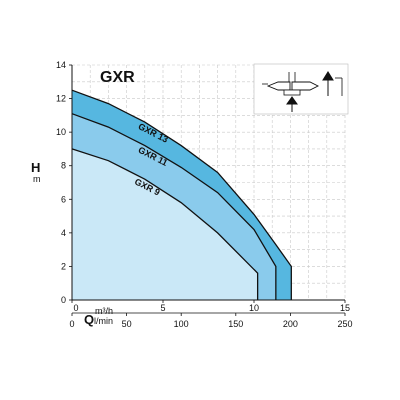 The image size is (400, 400). What do you see at coordinates (254, 308) in the screenshot?
I see `x-tick-label: 10` at bounding box center [254, 308].